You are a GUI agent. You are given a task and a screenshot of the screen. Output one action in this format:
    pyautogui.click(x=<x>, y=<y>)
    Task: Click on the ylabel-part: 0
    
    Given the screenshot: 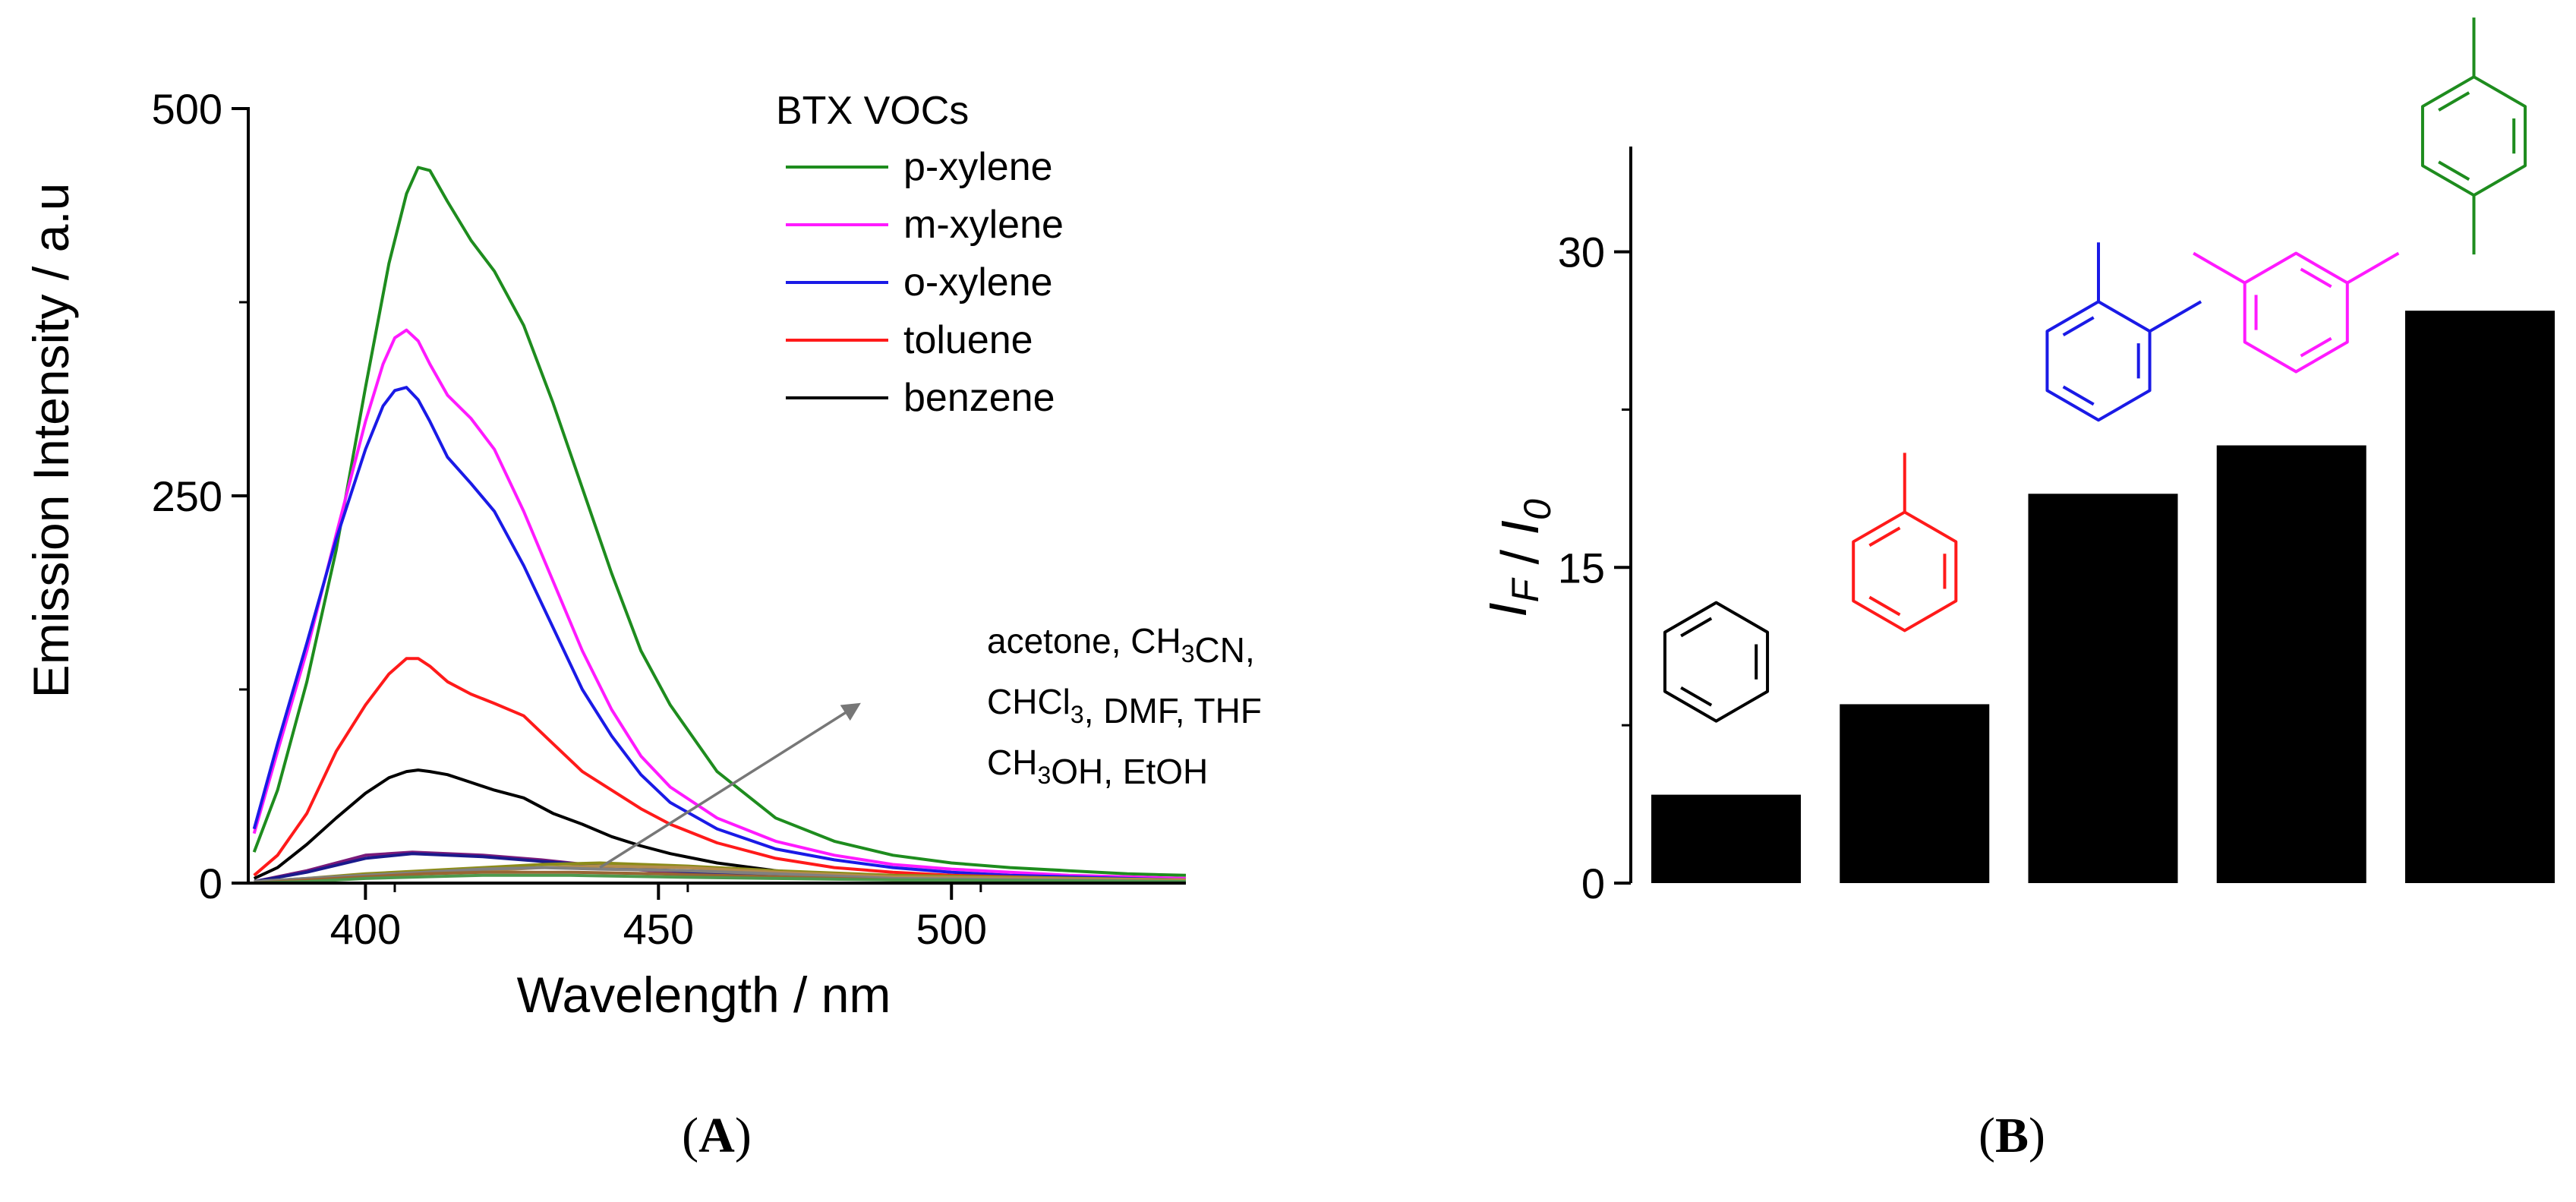 What is the action you would take?
    pyautogui.click(x=1537, y=509)
    